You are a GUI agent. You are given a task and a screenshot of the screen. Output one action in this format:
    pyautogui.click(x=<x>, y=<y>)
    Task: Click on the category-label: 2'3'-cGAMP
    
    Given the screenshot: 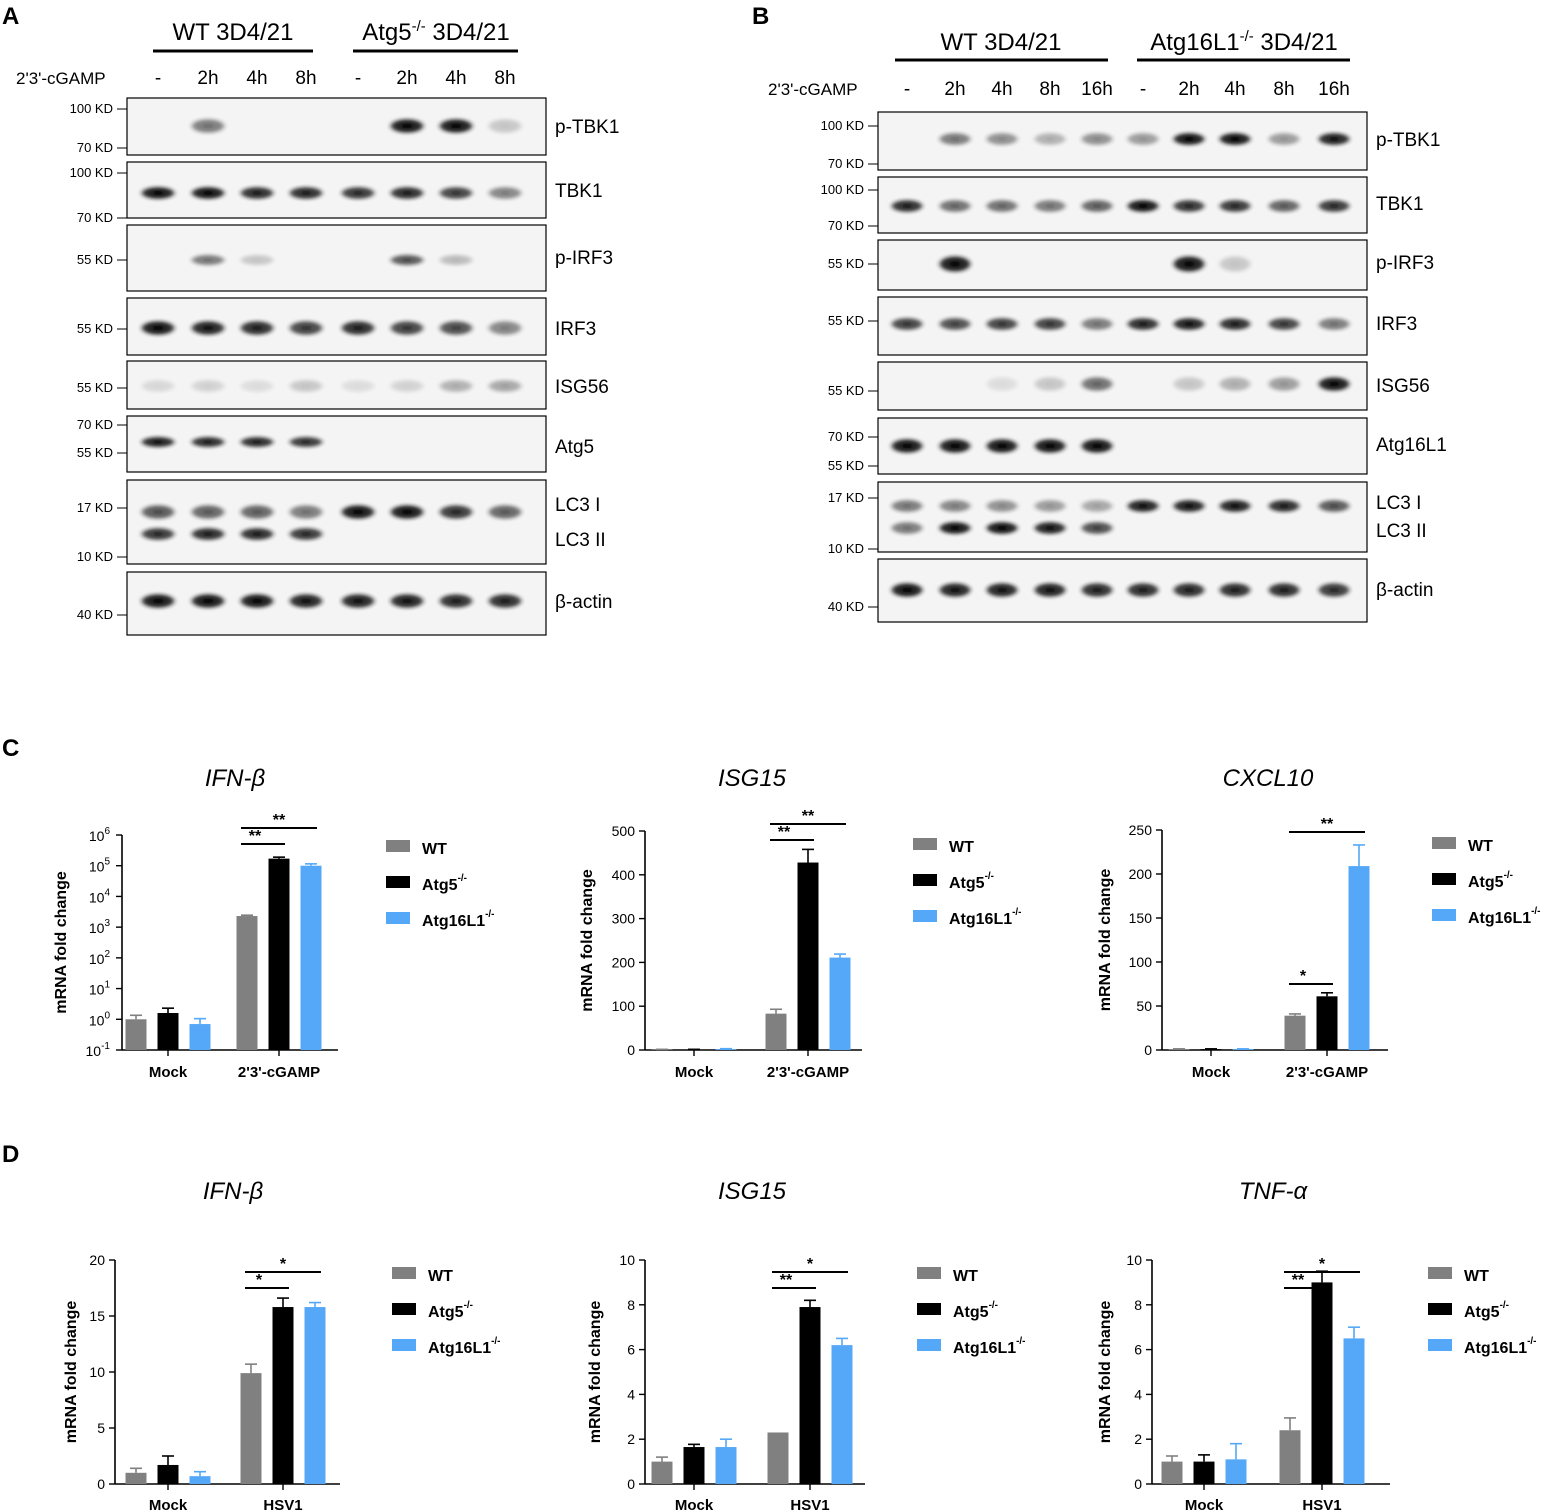 What is the action you would take?
    pyautogui.click(x=279, y=1072)
    